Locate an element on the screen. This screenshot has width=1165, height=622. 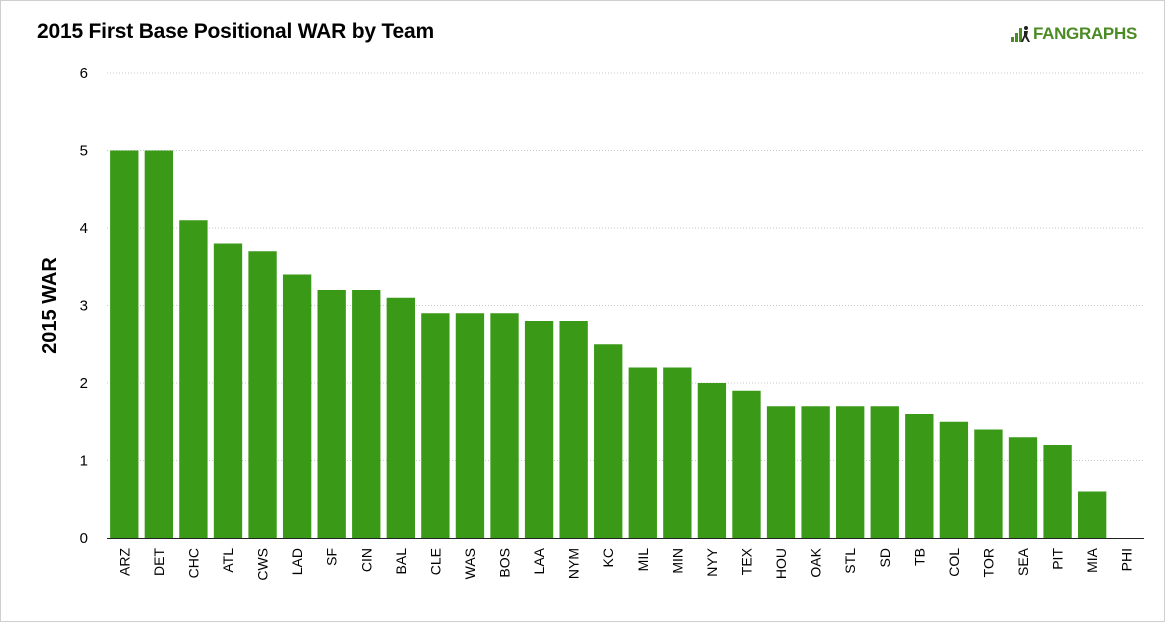
brand-name: FANGRAPHS is located at coordinates (1084, 33).